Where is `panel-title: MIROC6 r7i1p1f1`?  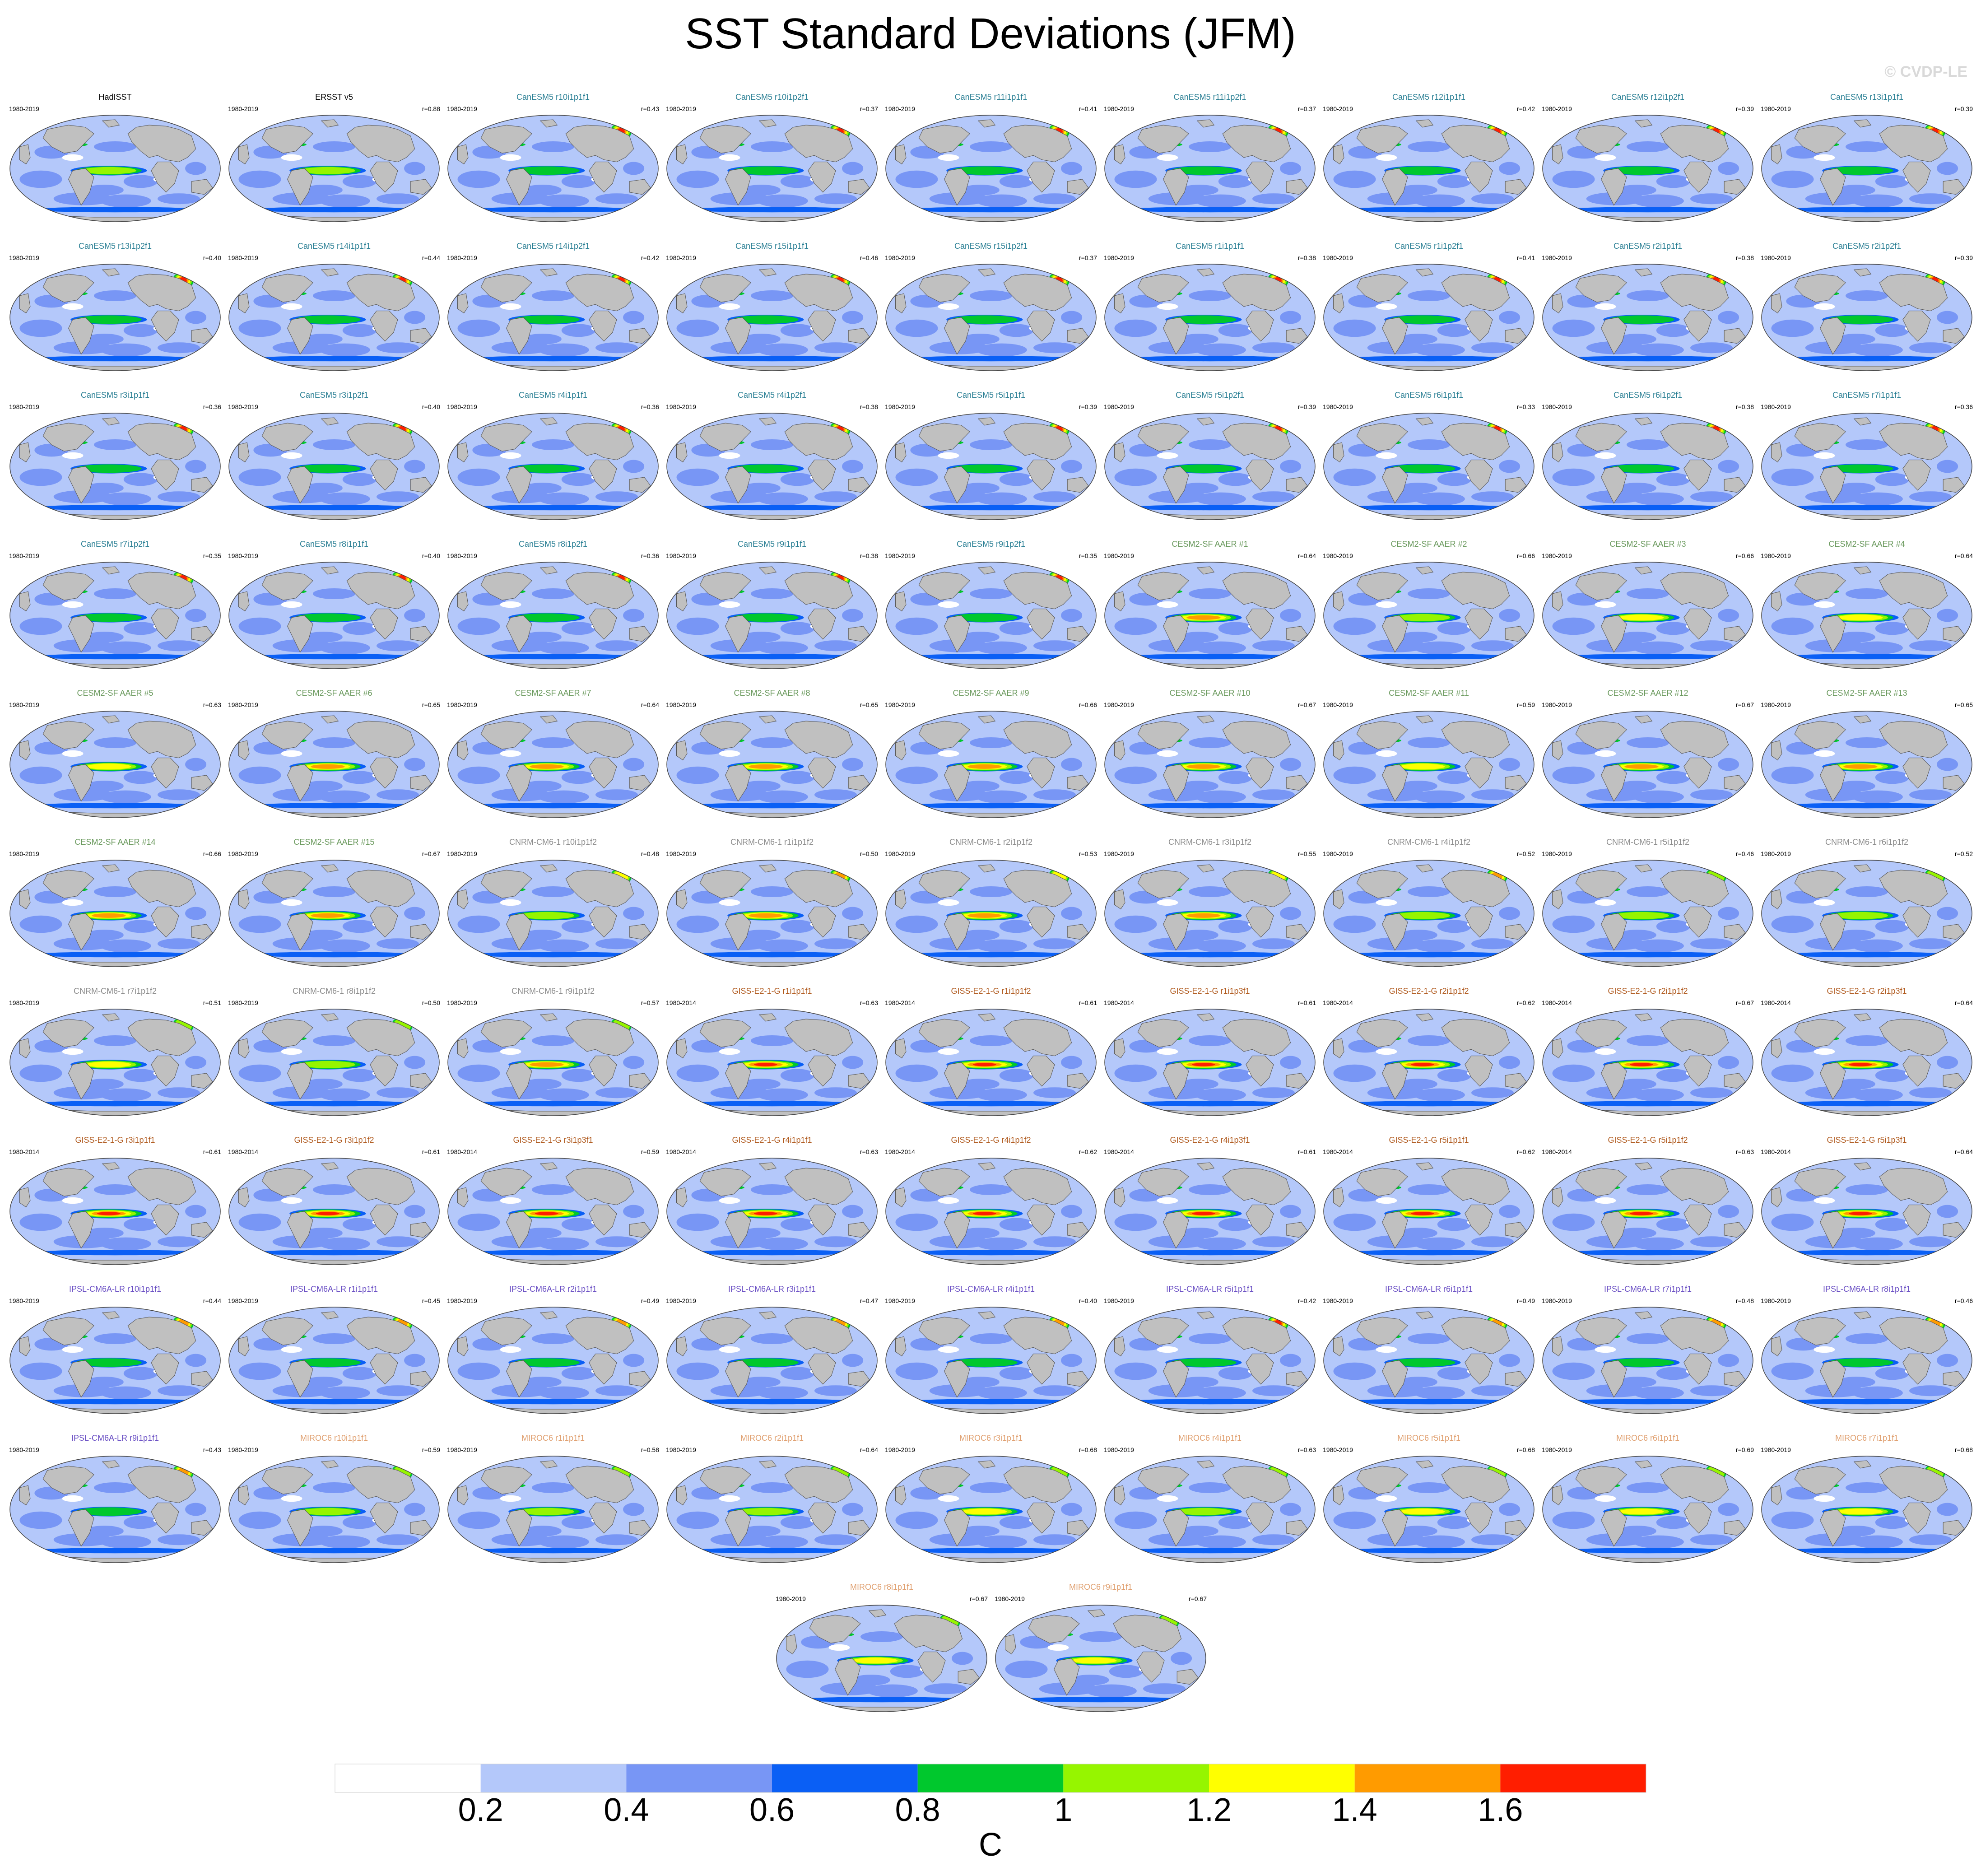
panel-title: MIROC6 r7i1p1f1 is located at coordinates (1867, 1438).